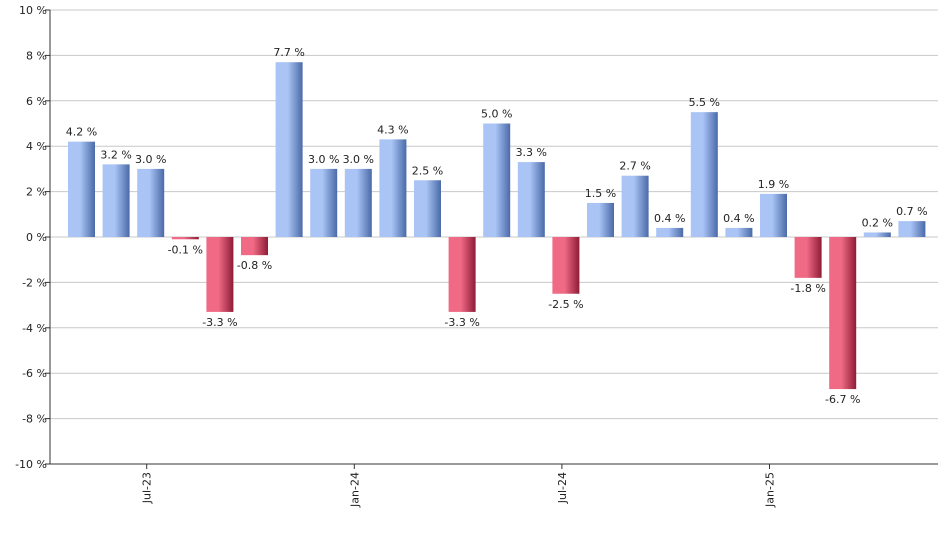 Image resolution: width=940 pixels, height=550 pixels. What do you see at coordinates (31, 464) in the screenshot?
I see `y-tick-label: -10 %` at bounding box center [31, 464].